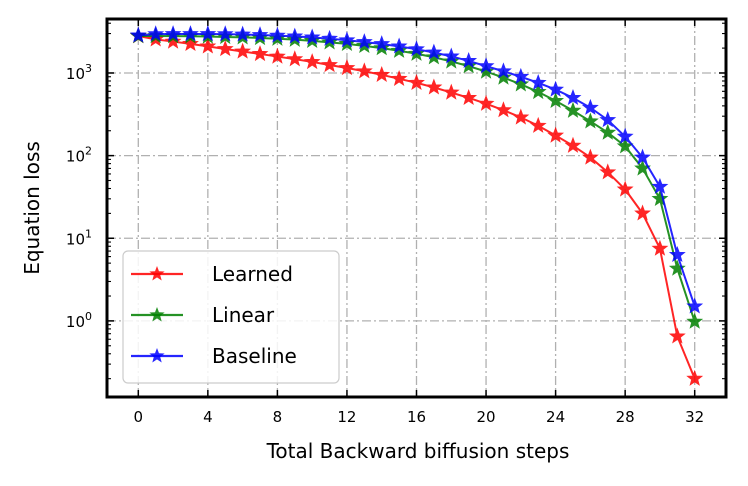 Image resolution: width=748 pixels, height=486 pixels. What do you see at coordinates (278, 417) in the screenshot?
I see `x-tick-label: 8` at bounding box center [278, 417].